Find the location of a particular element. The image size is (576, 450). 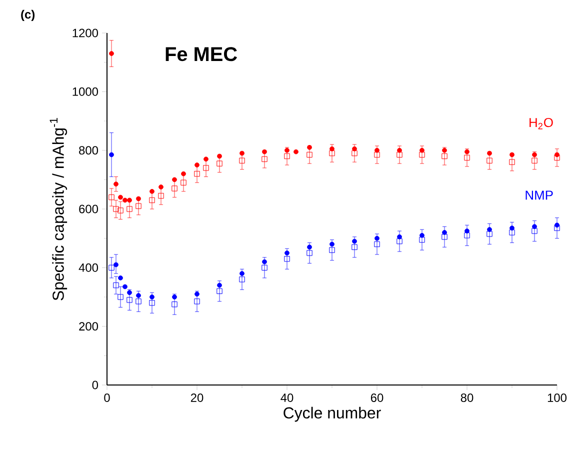

text: Fe MEC is located at coordinates (202, 54).